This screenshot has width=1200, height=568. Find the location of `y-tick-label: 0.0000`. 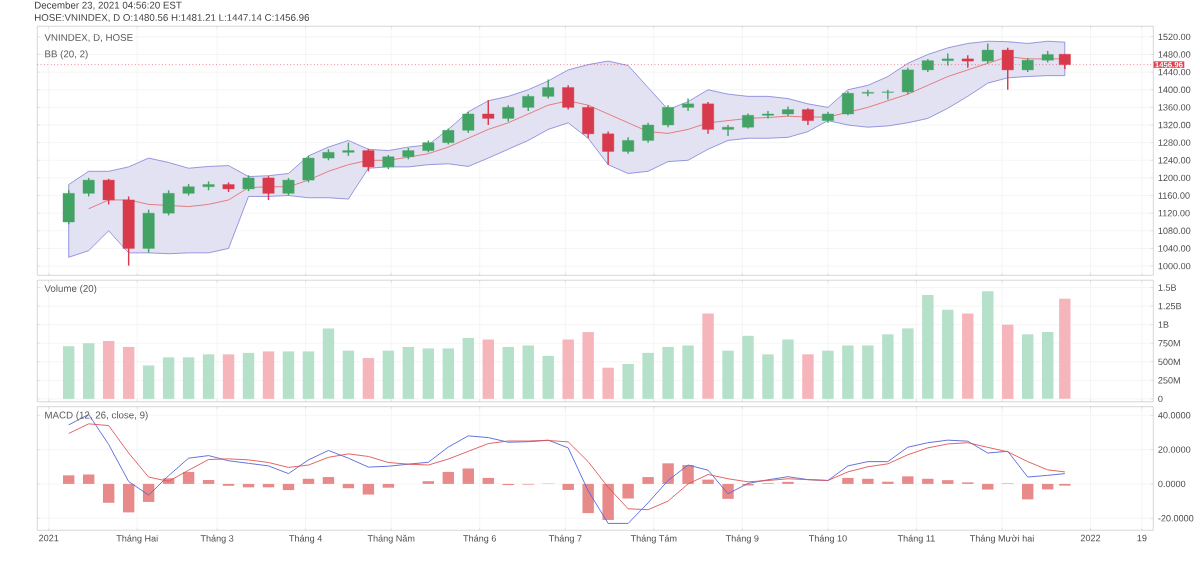

y-tick-label: 0.0000 is located at coordinates (1172, 484).